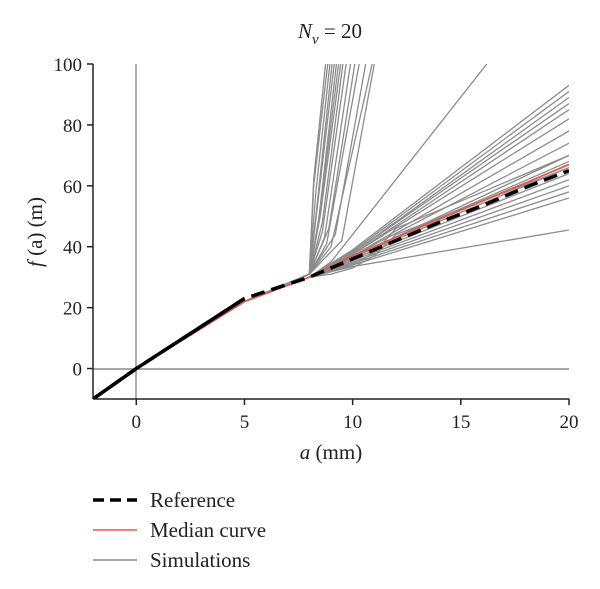 This screenshot has height=589, width=600. What do you see at coordinates (329, 33) in the screenshot?
I see `chart-title: Nv = 20` at bounding box center [329, 33].